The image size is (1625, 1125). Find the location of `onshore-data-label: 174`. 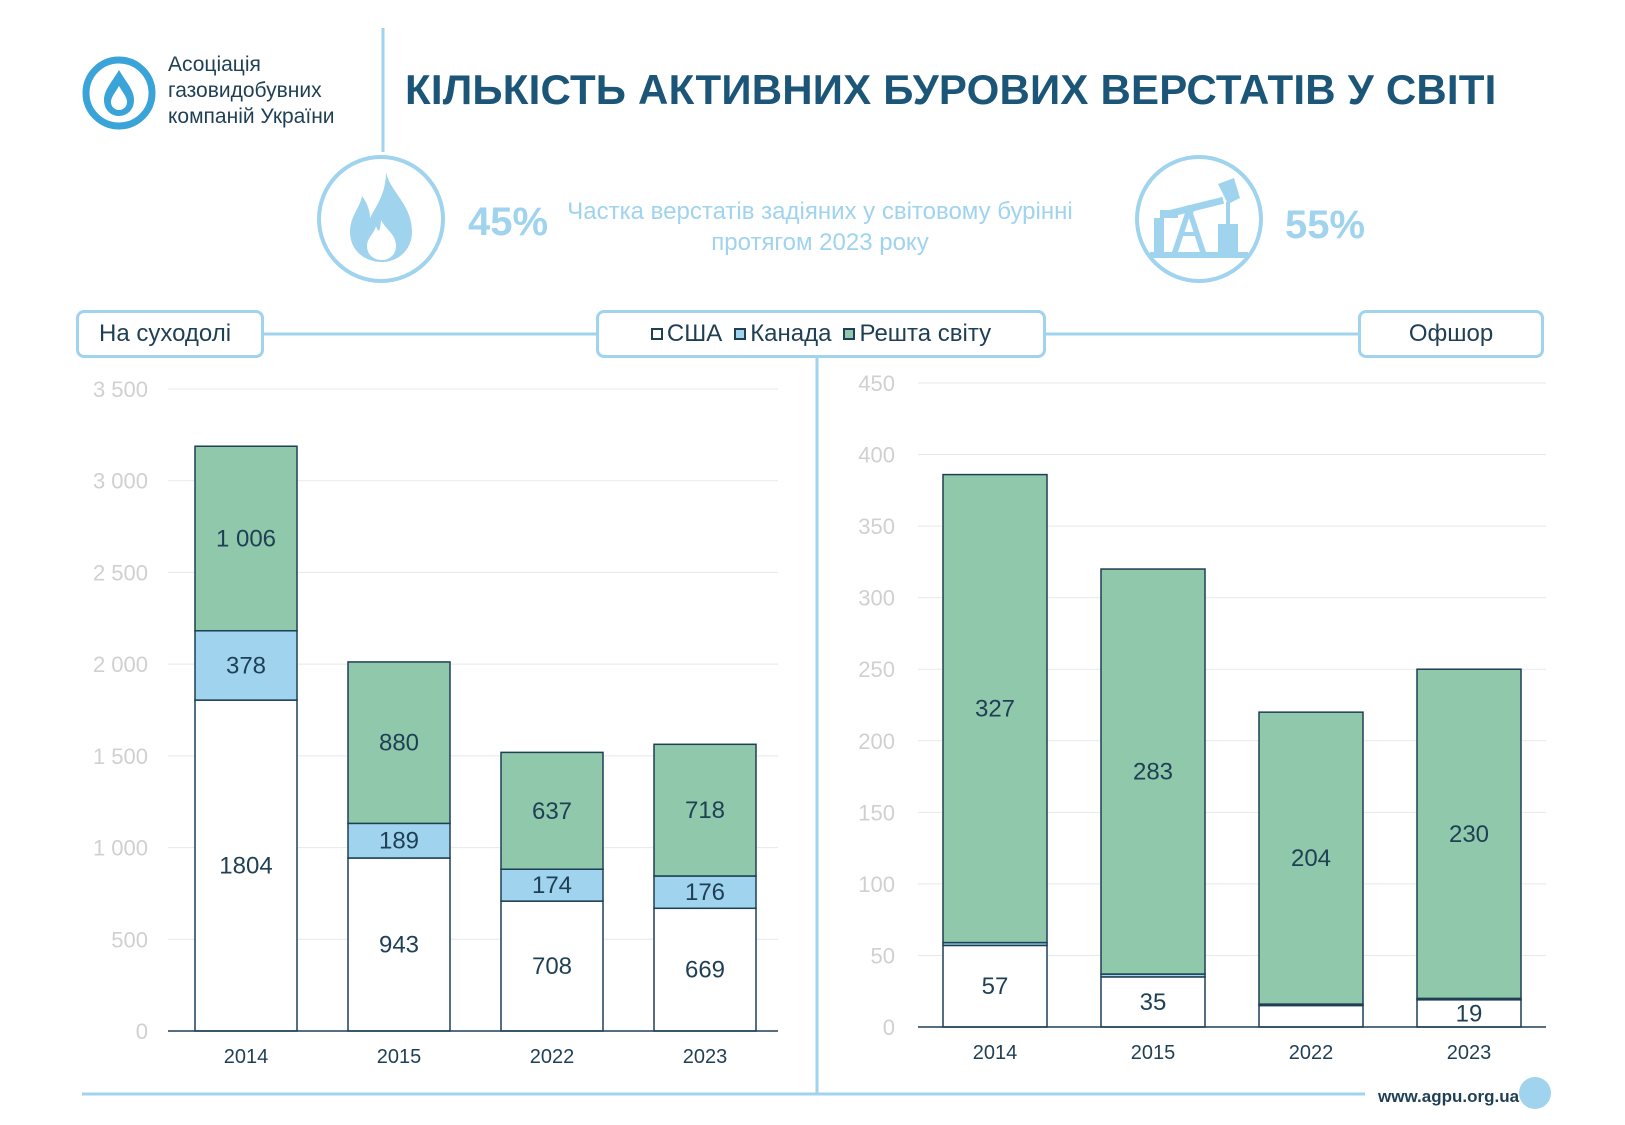

onshore-data-label: 174 is located at coordinates (552, 885).